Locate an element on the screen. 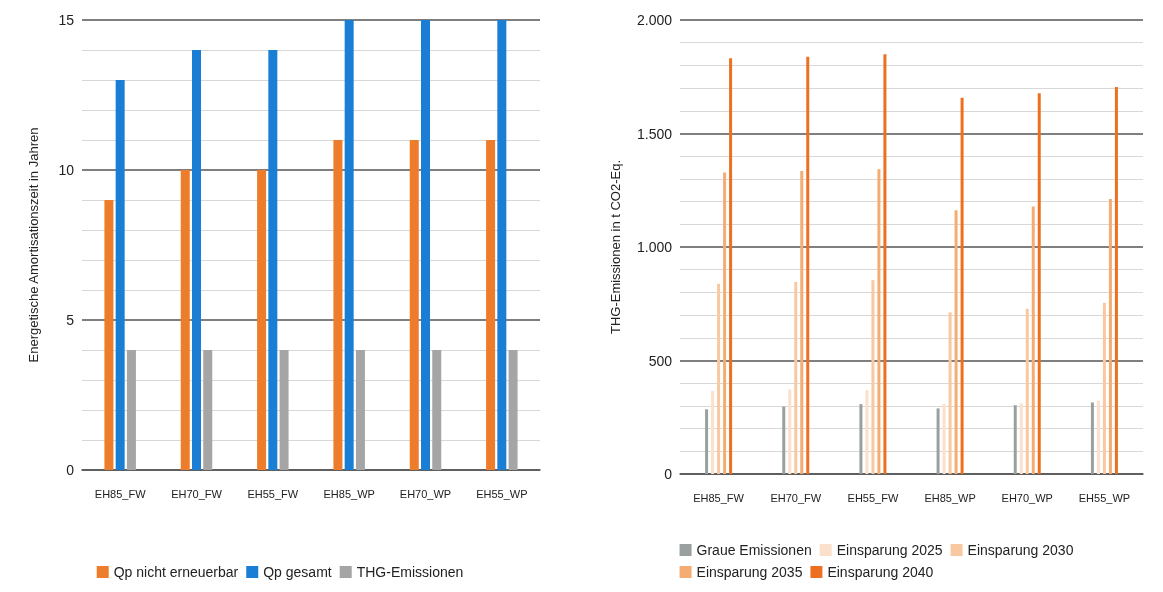 The image size is (1163, 592). y-tick-label: 15 is located at coordinates (66, 20).